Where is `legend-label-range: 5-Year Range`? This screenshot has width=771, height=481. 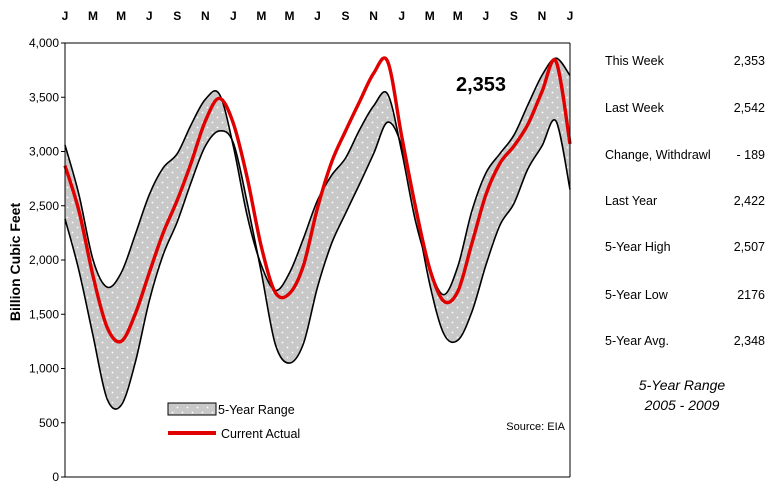
legend-label-range: 5-Year Range is located at coordinates (256, 410).